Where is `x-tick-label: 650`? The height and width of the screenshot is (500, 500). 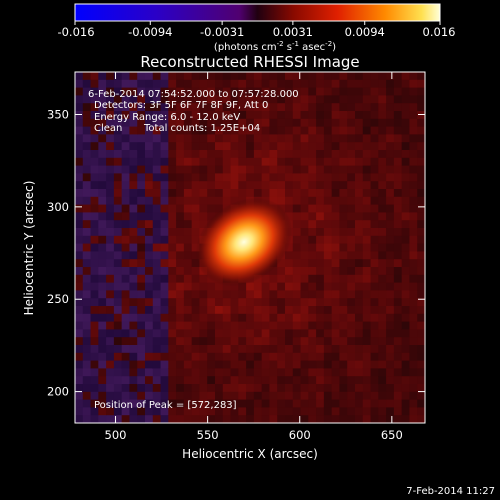 x-tick-label: 650 is located at coordinates (392, 435).